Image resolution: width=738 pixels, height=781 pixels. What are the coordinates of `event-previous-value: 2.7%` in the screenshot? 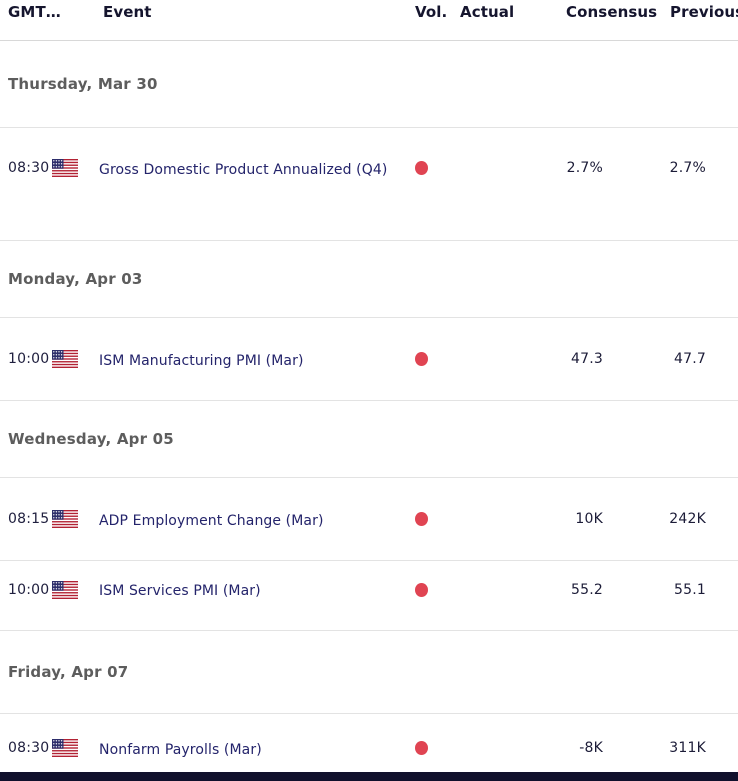 It's located at (687, 168).